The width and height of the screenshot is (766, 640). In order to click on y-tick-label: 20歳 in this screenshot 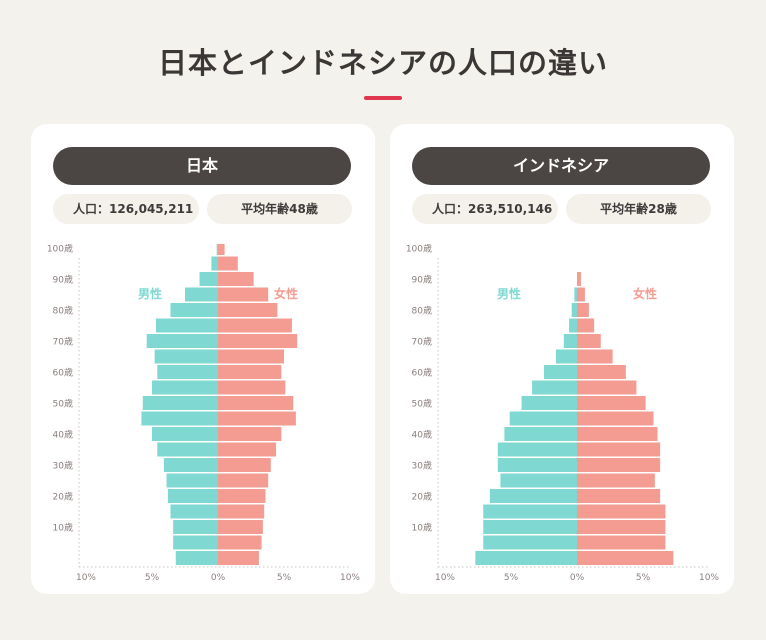, I will do `click(63, 497)`.